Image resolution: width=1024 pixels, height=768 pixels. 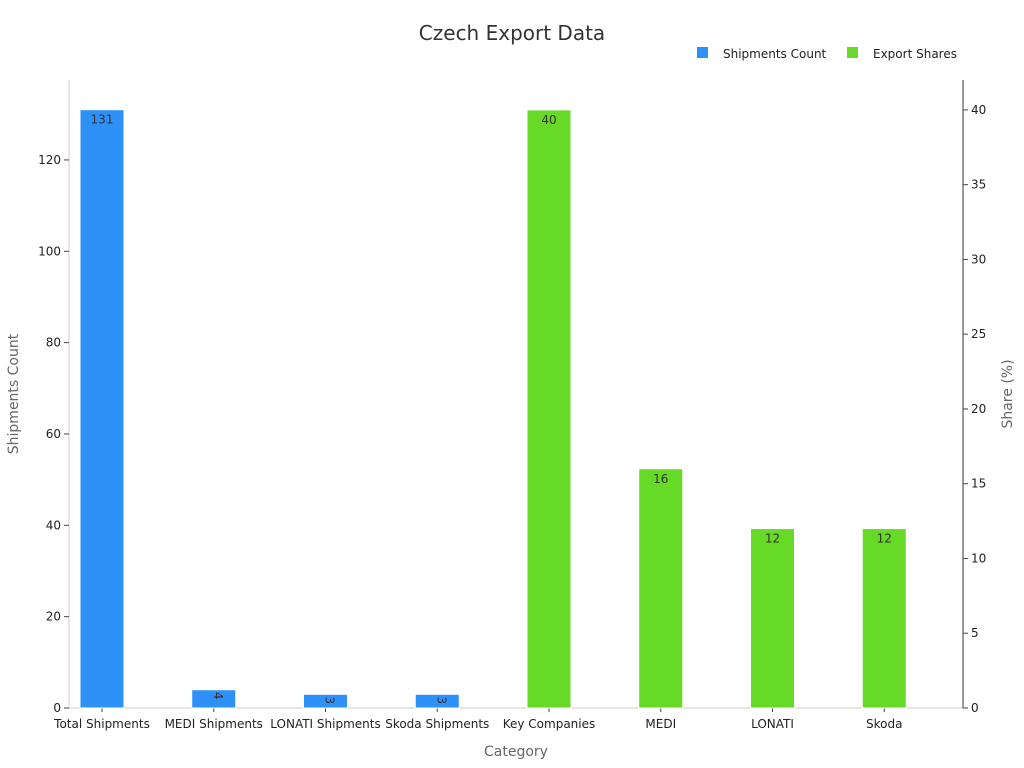 What do you see at coordinates (53, 617) in the screenshot?
I see `y-left-tick-label: 20` at bounding box center [53, 617].